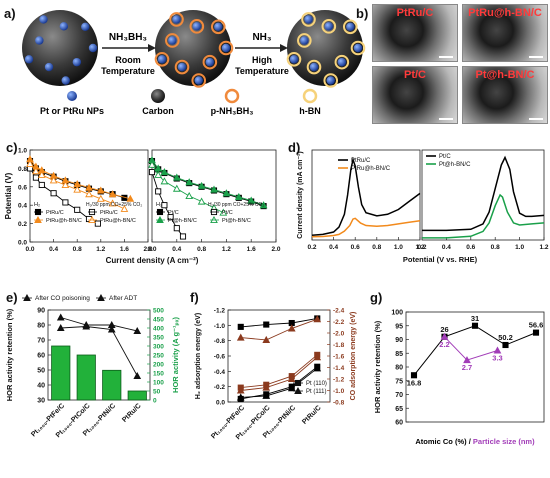 The height and width of the screenshot is (478, 550). I want to click on data-label: 3.3, so click(497, 358).